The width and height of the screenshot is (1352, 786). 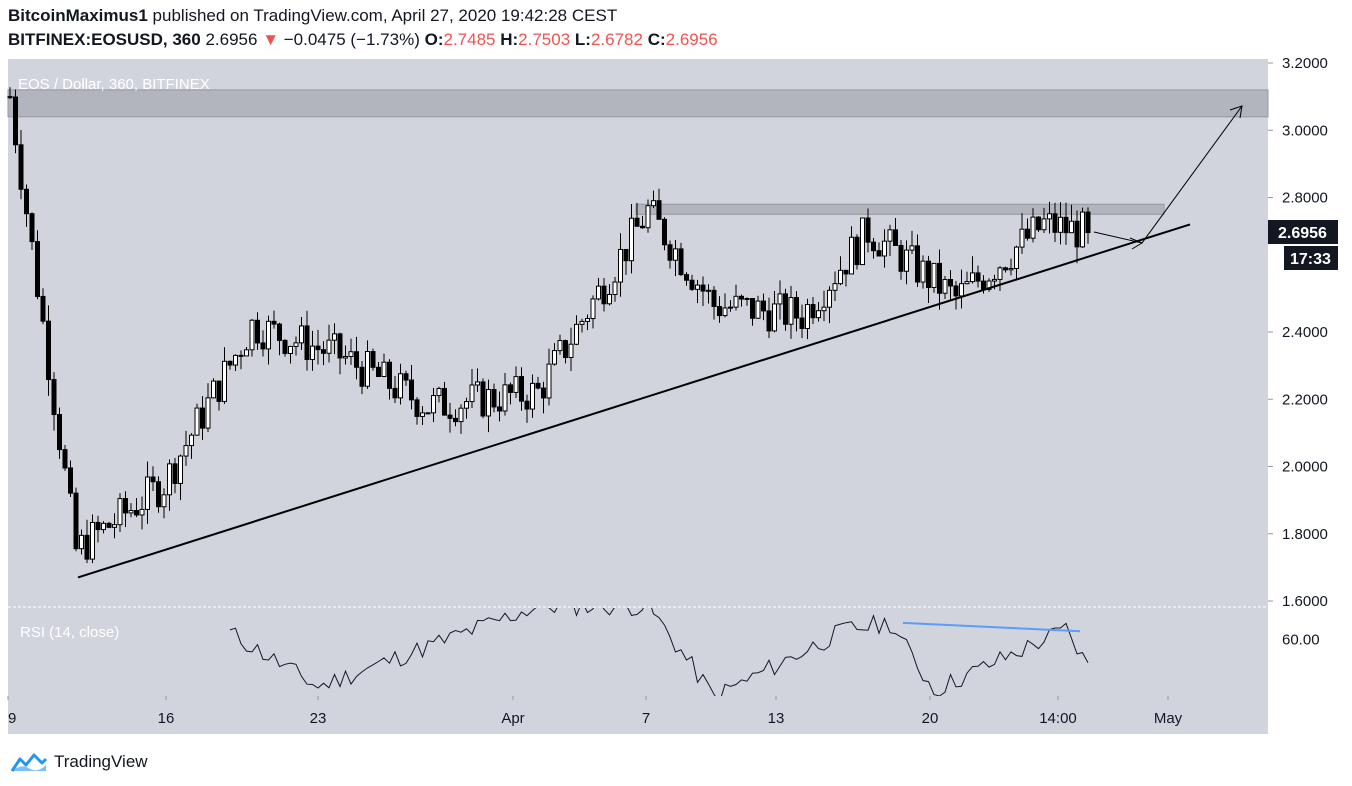 What do you see at coordinates (78, 15) in the screenshot?
I see `author-name: BitcoinMaximus1` at bounding box center [78, 15].